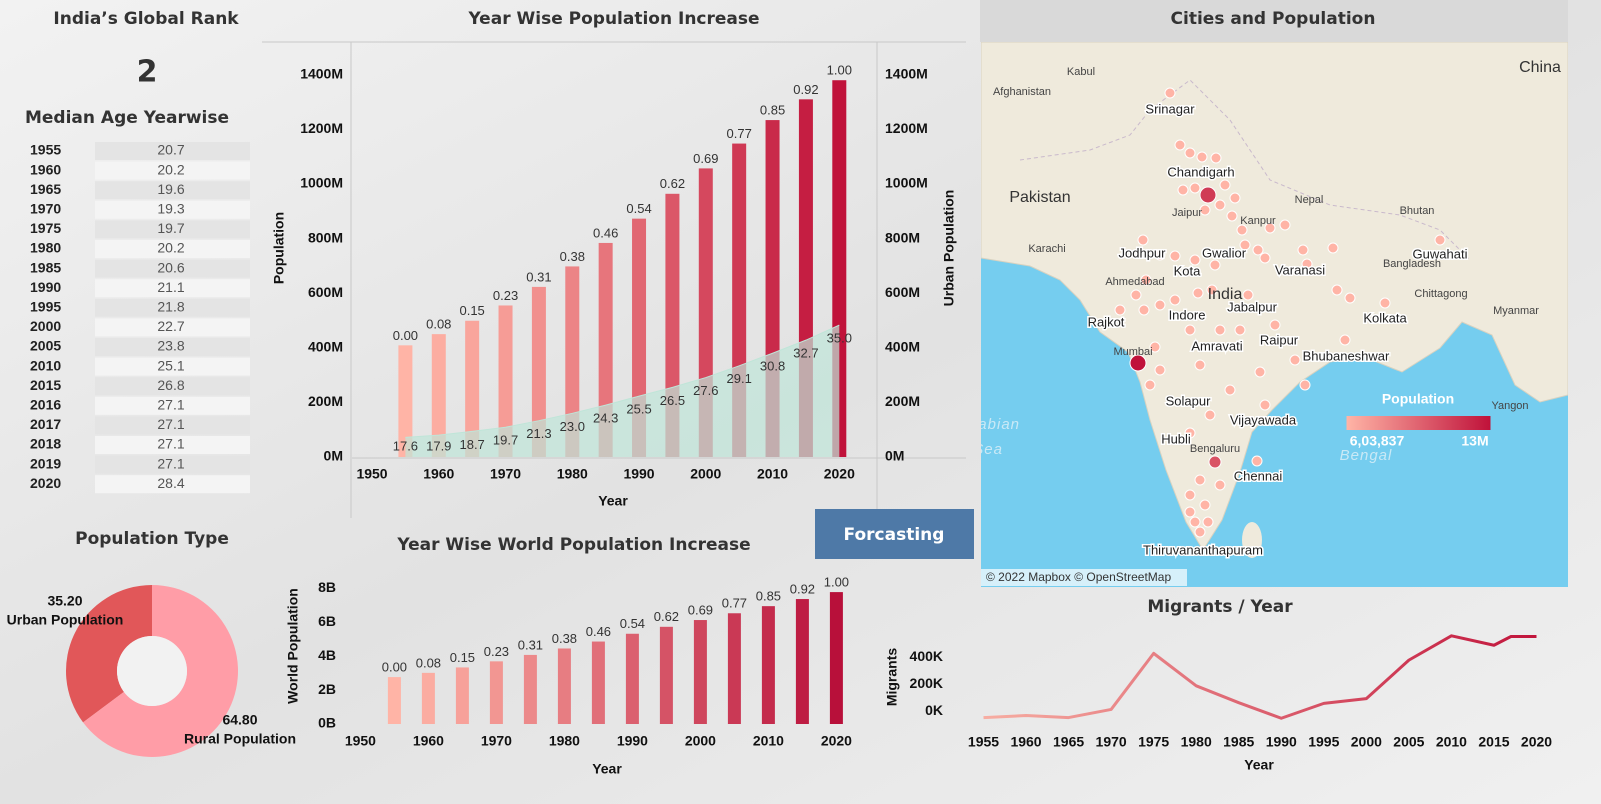 This screenshot has height=804, width=1601. Describe the element at coordinates (1081, 72) in the screenshot. I see `map-label: Kabul` at that location.